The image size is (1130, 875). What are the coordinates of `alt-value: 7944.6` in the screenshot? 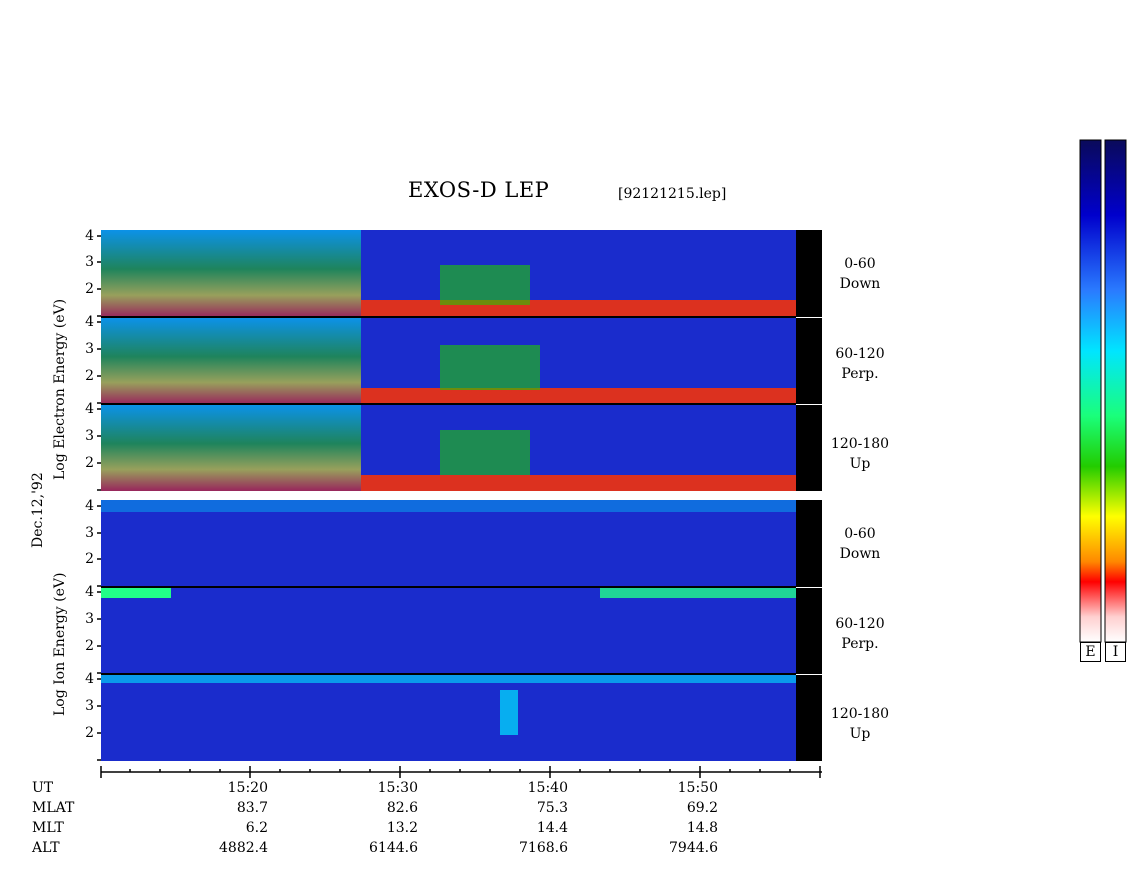 It's located at (693, 848).